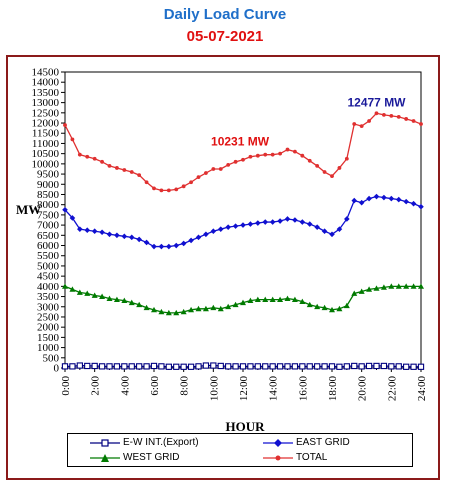 Image resolution: width=450 pixels, height=488 pixels. I want to click on series-line-total, so click(243, 152).